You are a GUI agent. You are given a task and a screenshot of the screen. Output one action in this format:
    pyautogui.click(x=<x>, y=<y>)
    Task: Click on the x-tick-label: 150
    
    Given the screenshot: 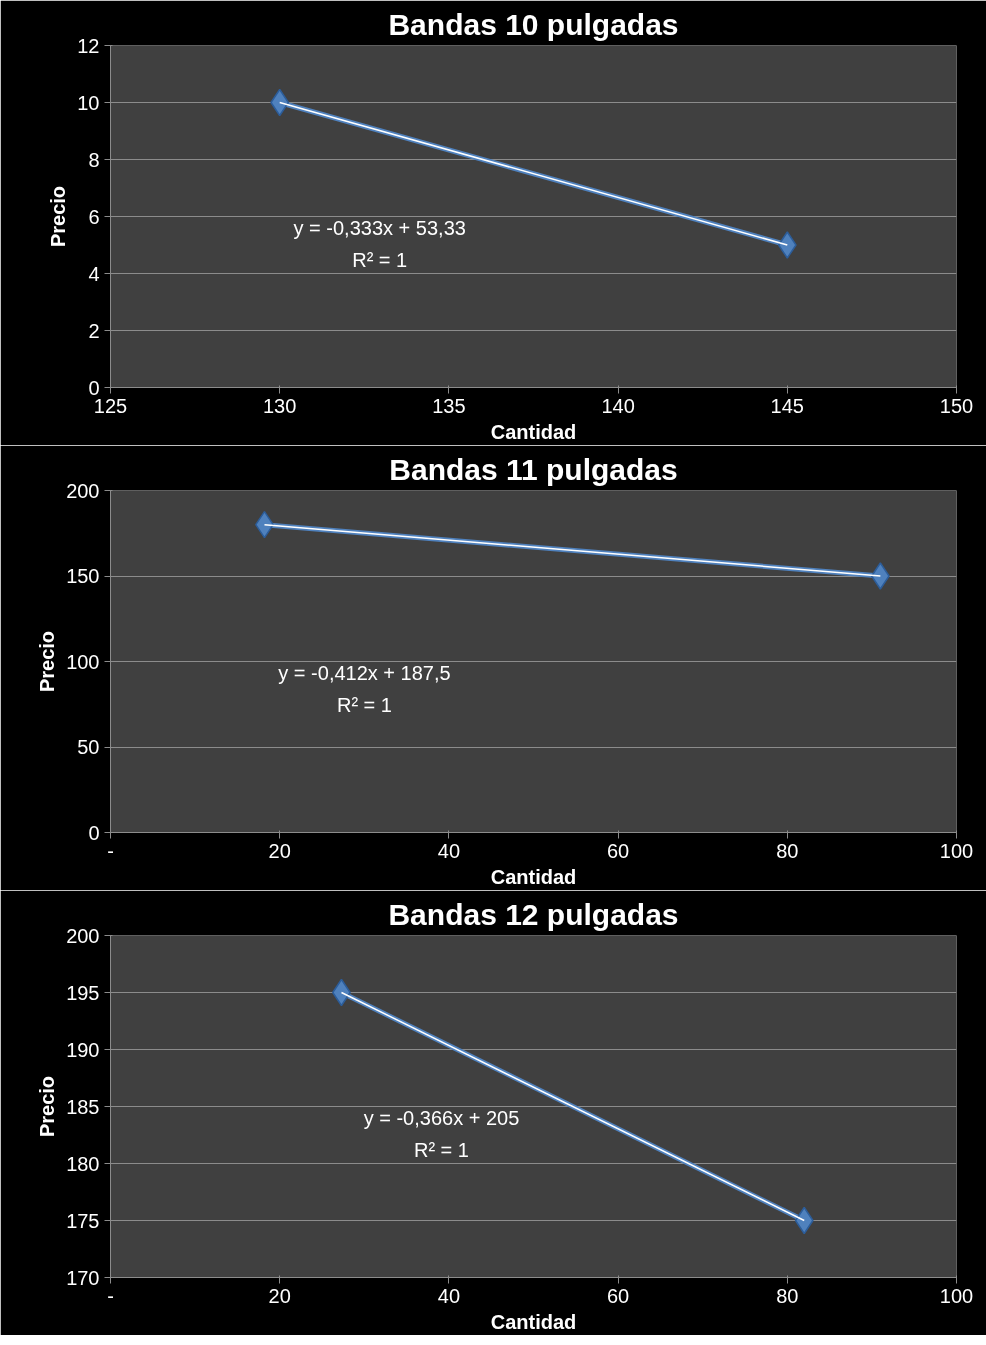 What is the action you would take?
    pyautogui.click(x=956, y=405)
    